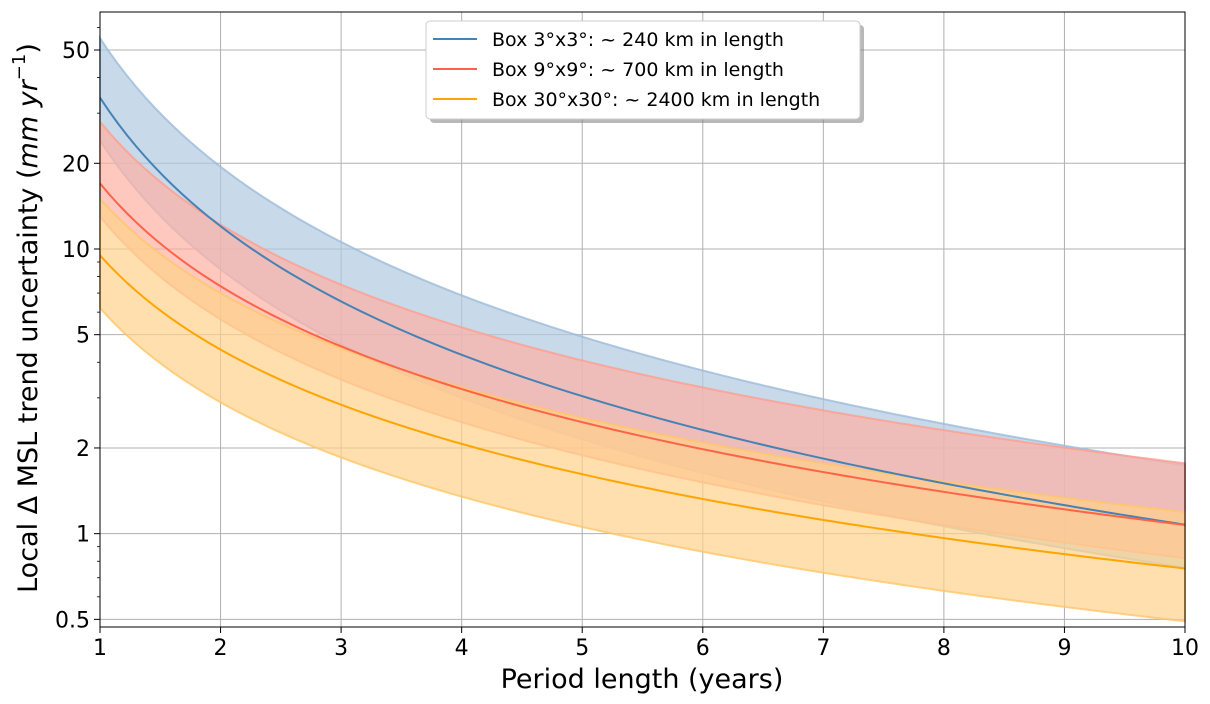  Describe the element at coordinates (638, 70) in the screenshot. I see `legend-label-box-9: Box 9°x9°: ~ 700 km in length` at that location.